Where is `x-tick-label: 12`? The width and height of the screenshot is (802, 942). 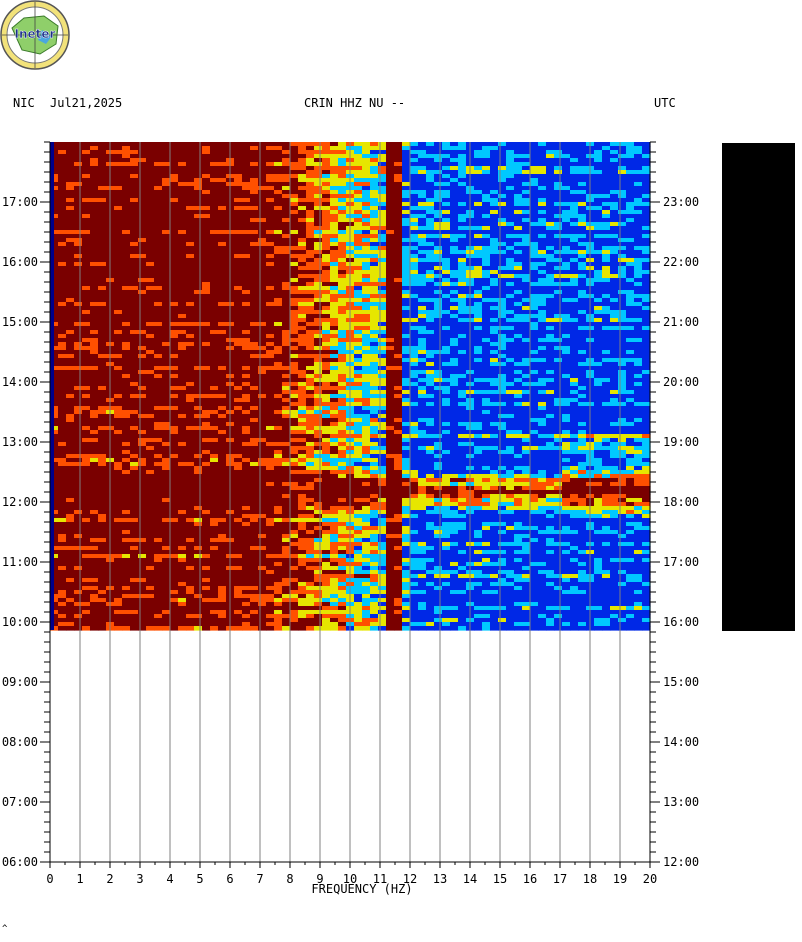
x-tick-label: 12 is located at coordinates (410, 879).